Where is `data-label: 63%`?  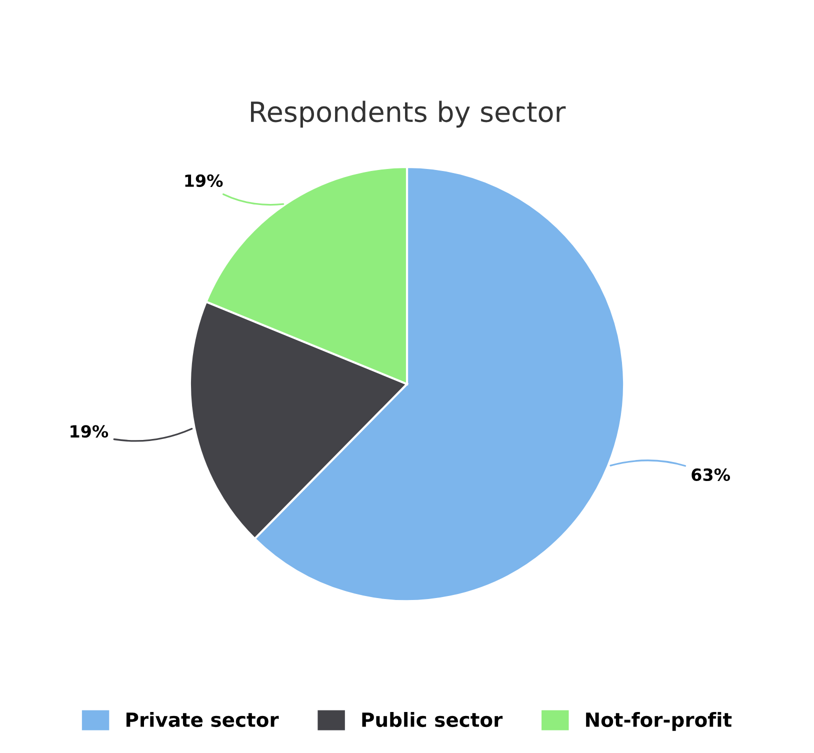 data-label: 63% is located at coordinates (711, 475).